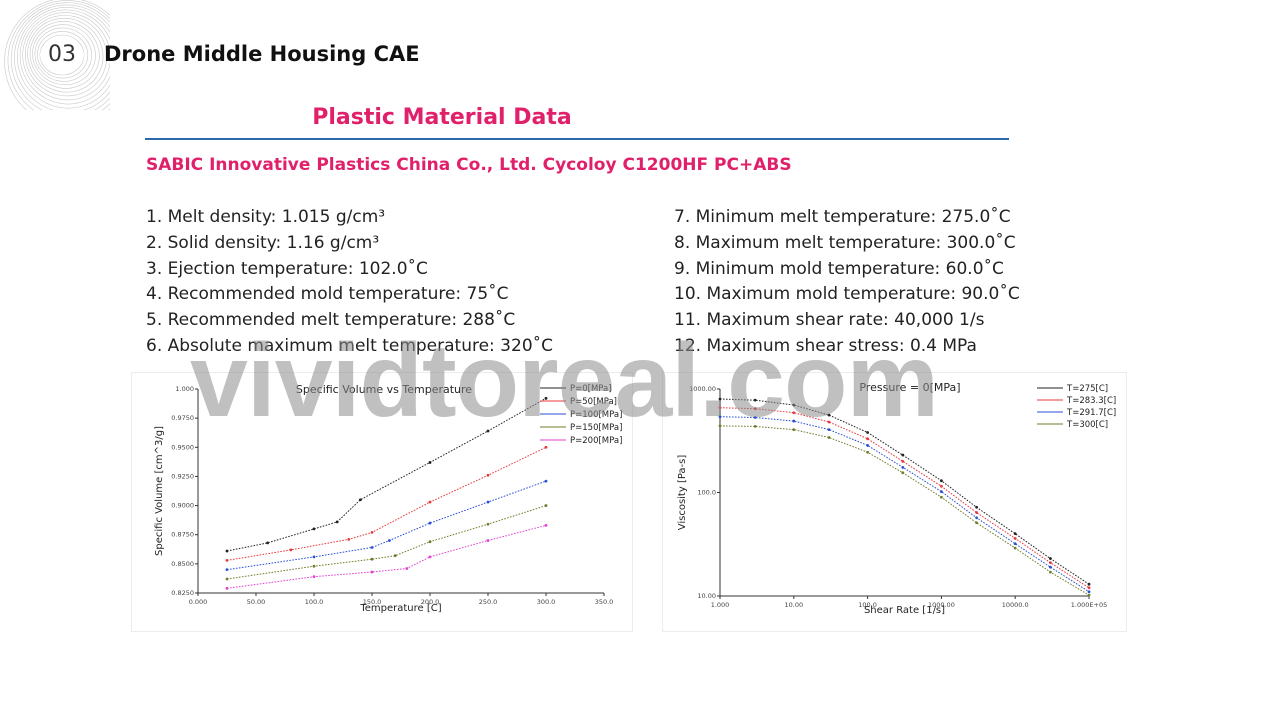 This screenshot has height=720, width=1280. What do you see at coordinates (331, 320) in the screenshot?
I see `property-item: 5. Recommended melt temperature: 288˚C` at bounding box center [331, 320].